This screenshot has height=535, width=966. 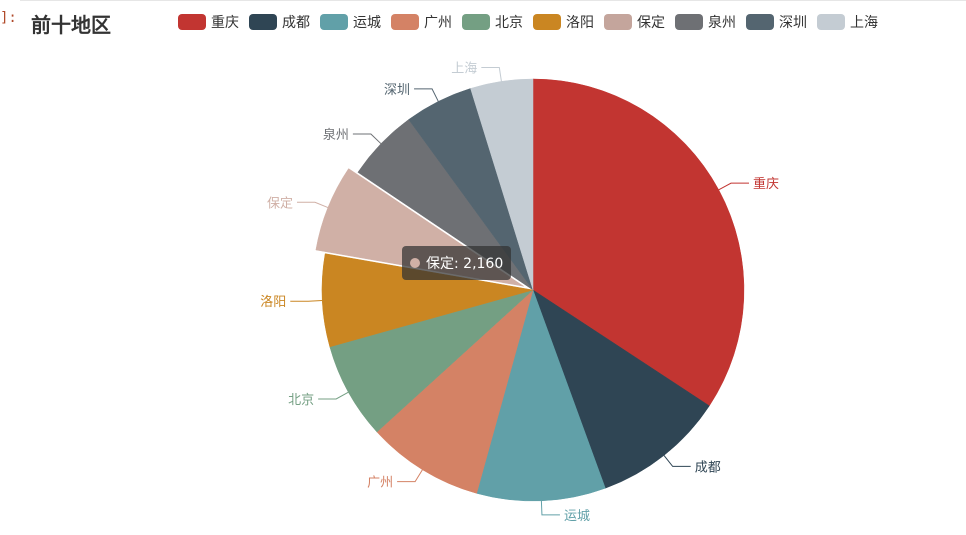 I want to click on legend-item-8: 深圳, so click(x=776, y=22).